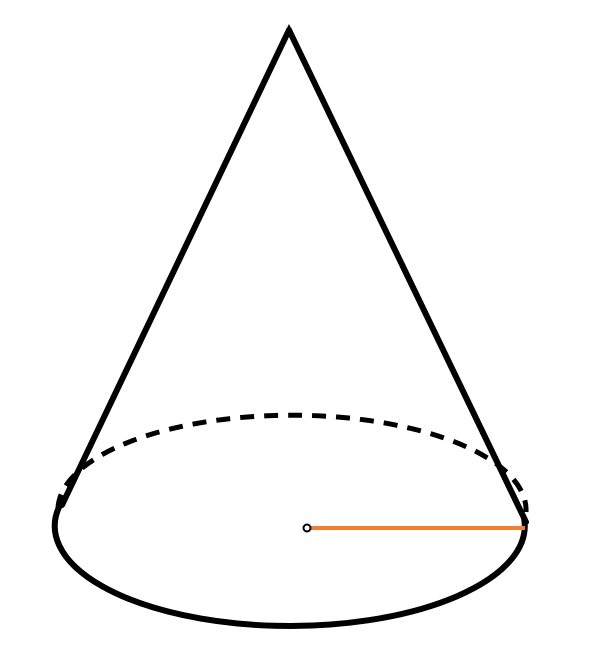 This screenshot has height=657, width=610. I want to click on base-center-point, so click(307, 528).